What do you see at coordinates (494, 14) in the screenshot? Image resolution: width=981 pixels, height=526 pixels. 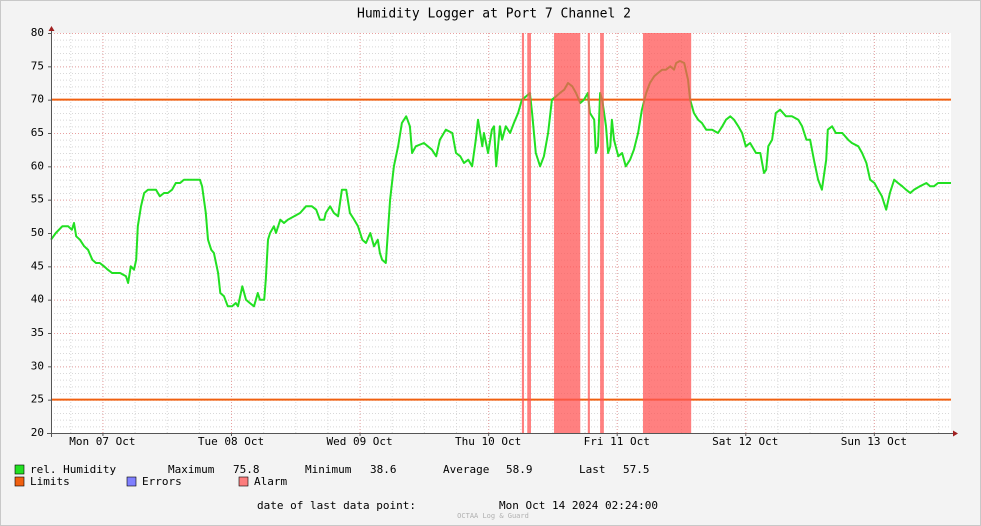 I see `chart-title: Humidity Logger at Port 7 Channel 2` at bounding box center [494, 14].